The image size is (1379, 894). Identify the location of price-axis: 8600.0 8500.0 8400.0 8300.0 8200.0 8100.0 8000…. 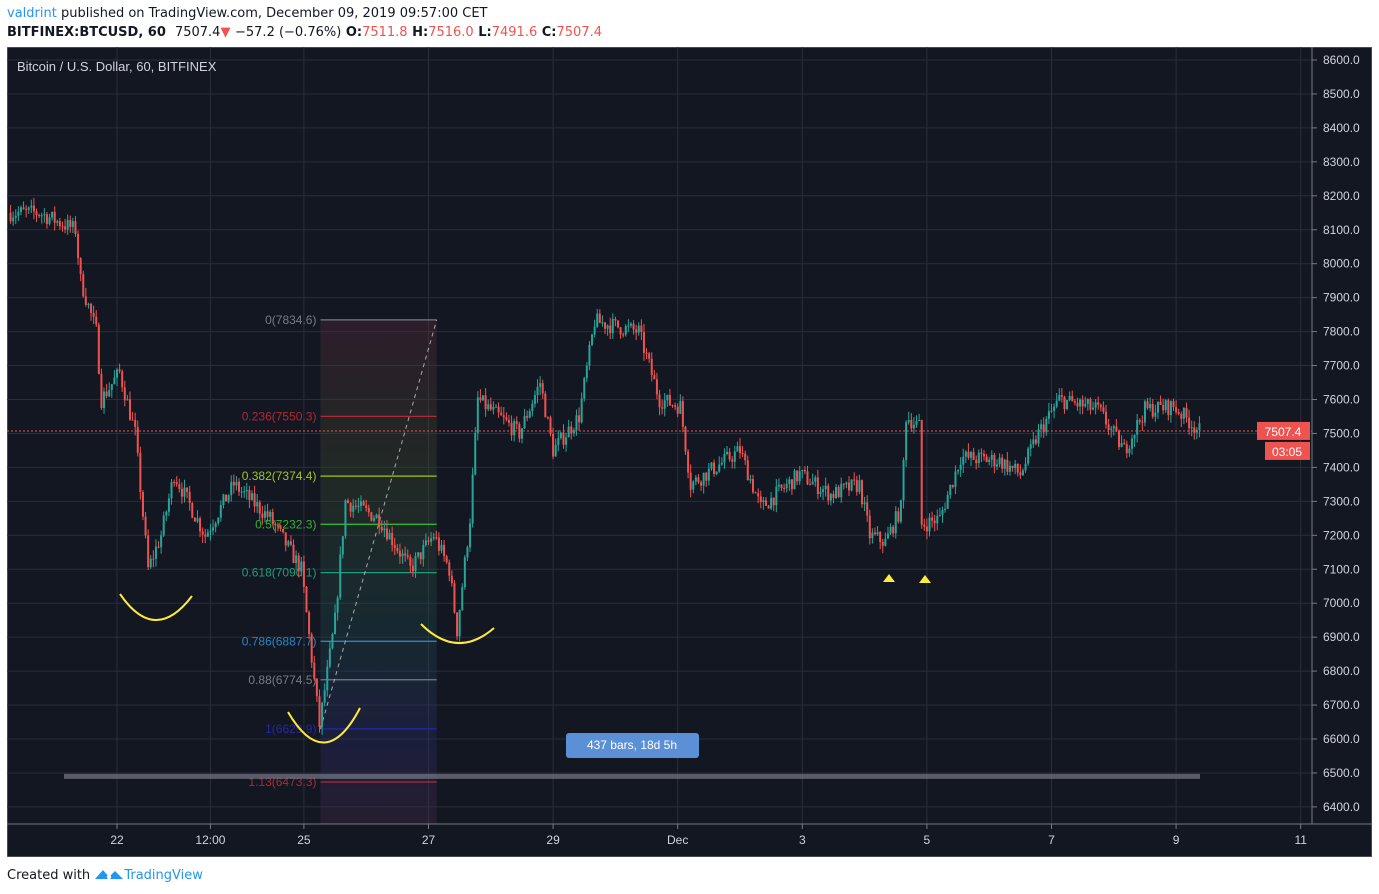
(1336, 433).